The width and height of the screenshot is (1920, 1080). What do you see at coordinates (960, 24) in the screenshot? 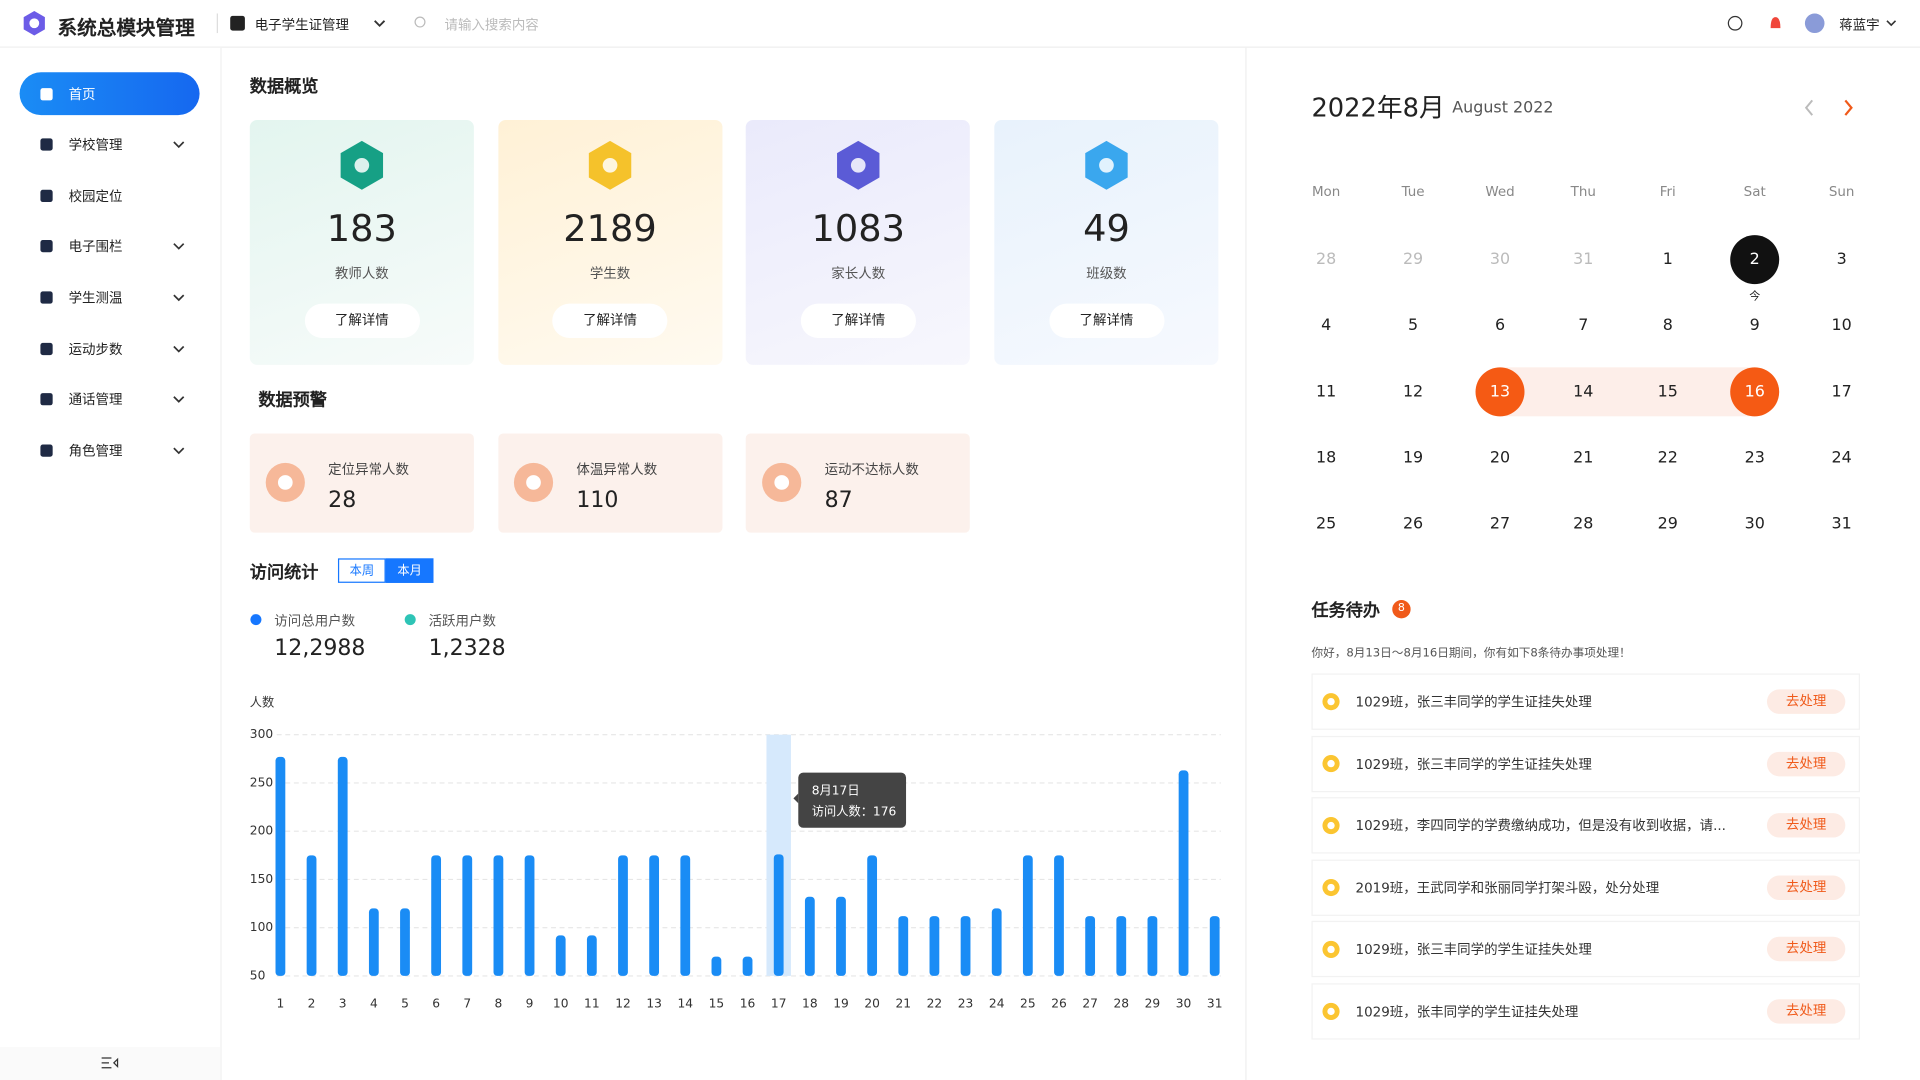
I see `header` at bounding box center [960, 24].